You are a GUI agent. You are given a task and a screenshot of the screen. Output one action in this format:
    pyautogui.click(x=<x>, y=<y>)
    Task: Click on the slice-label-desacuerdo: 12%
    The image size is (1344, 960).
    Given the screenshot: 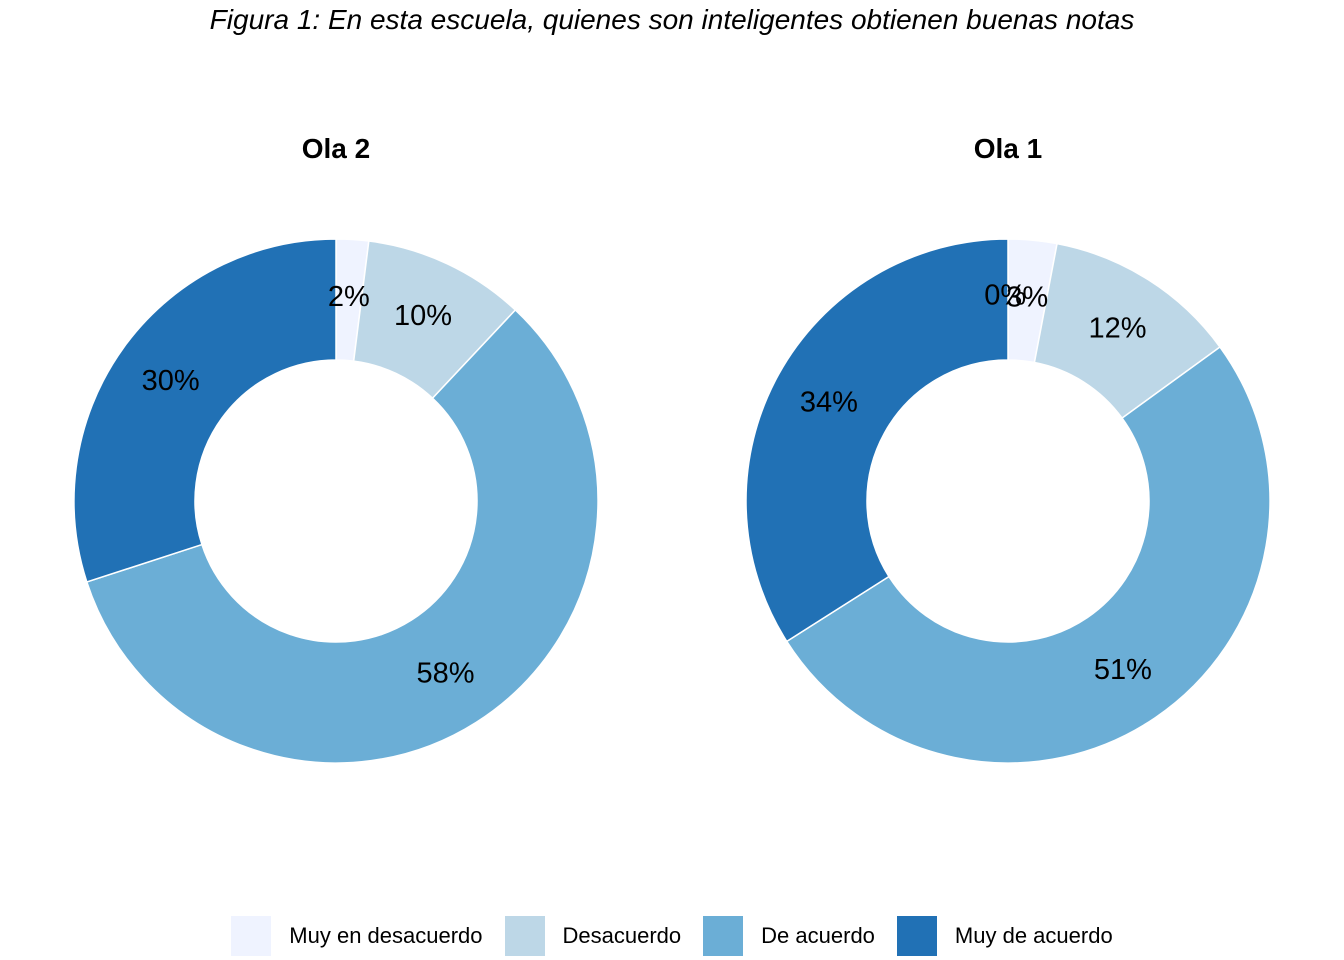 What is the action you would take?
    pyautogui.click(x=1117, y=328)
    